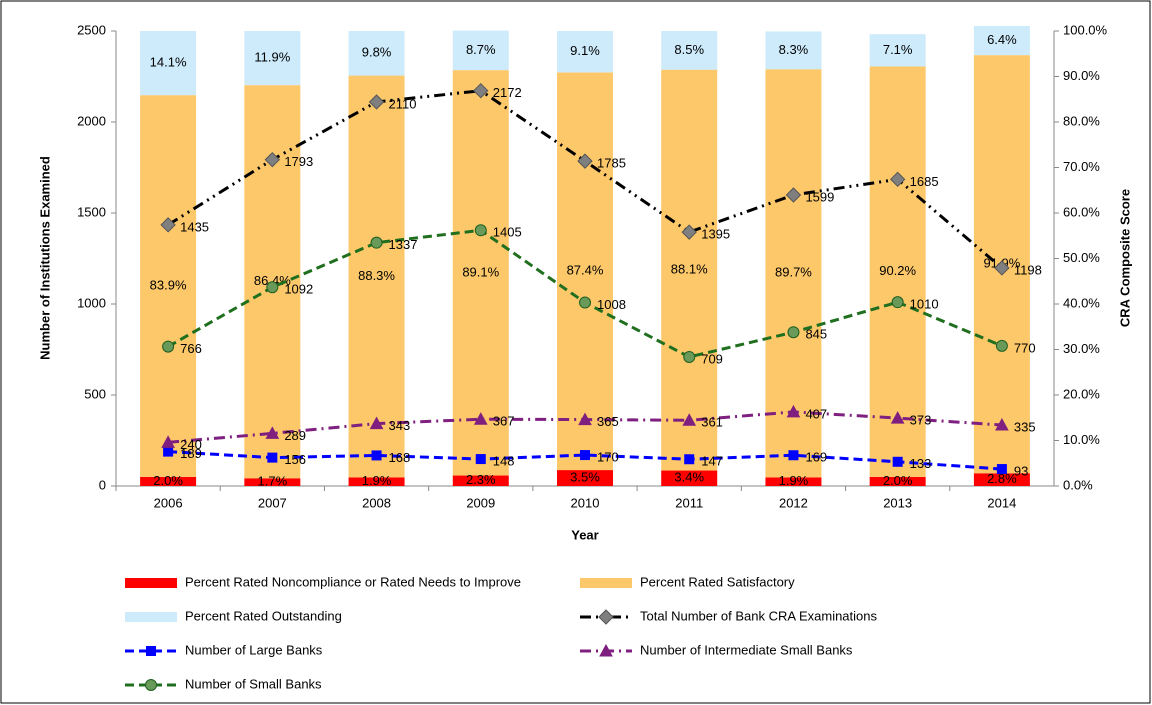  What do you see at coordinates (504, 421) in the screenshot?
I see `data-label: 367` at bounding box center [504, 421].